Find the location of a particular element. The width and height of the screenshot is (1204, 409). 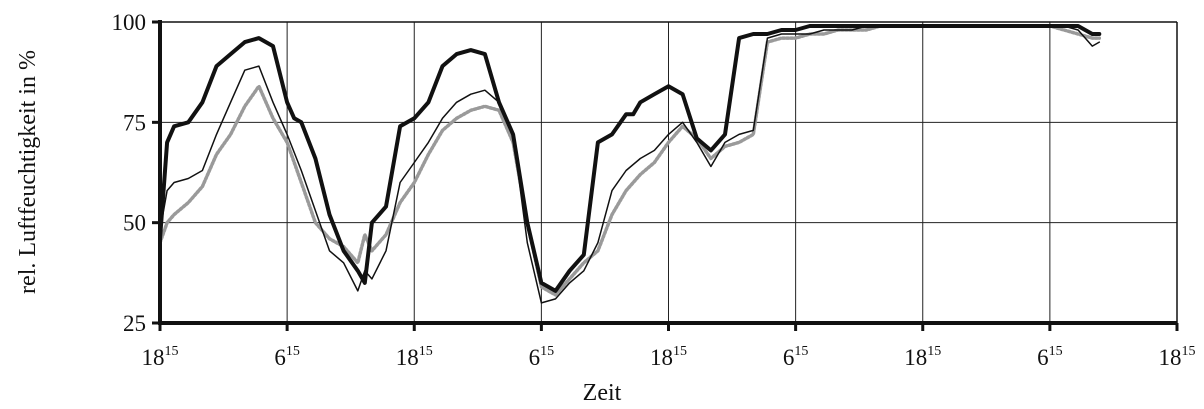

y-tick-labels: 25 50 75 100 is located at coordinates (129, 173).